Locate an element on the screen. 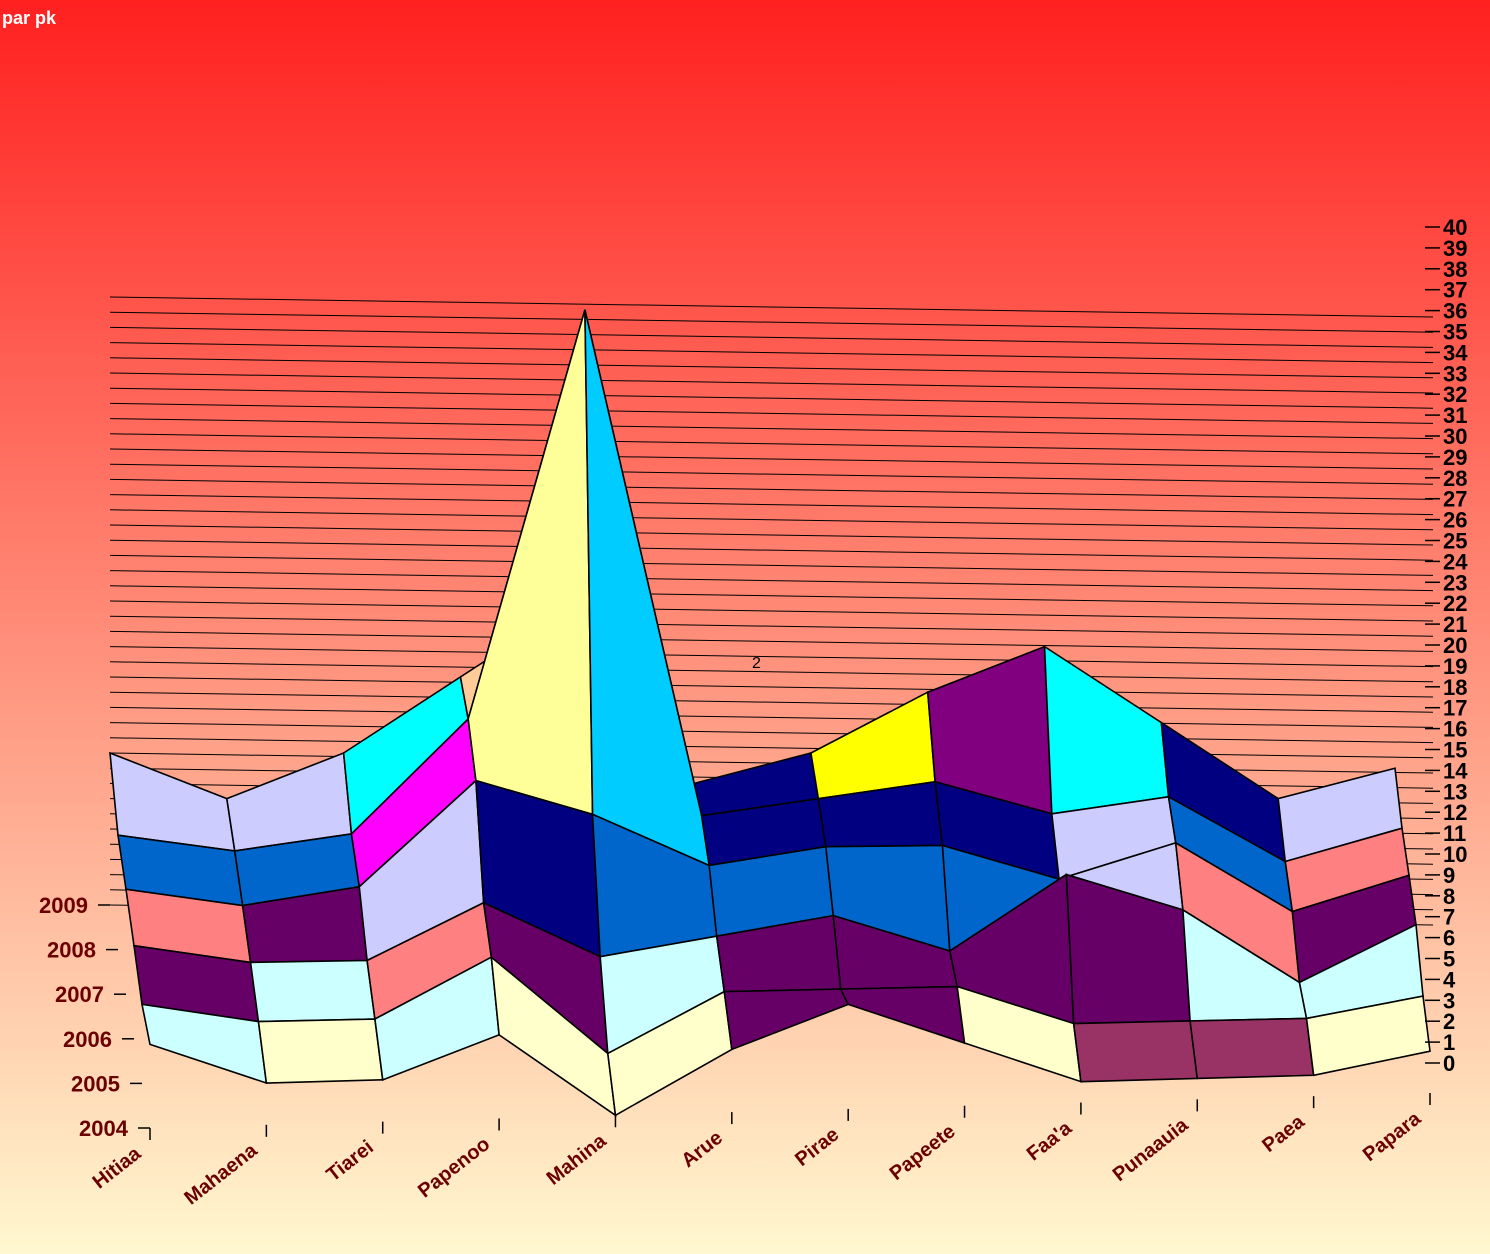  z-tick-label: 17 is located at coordinates (1455, 708).